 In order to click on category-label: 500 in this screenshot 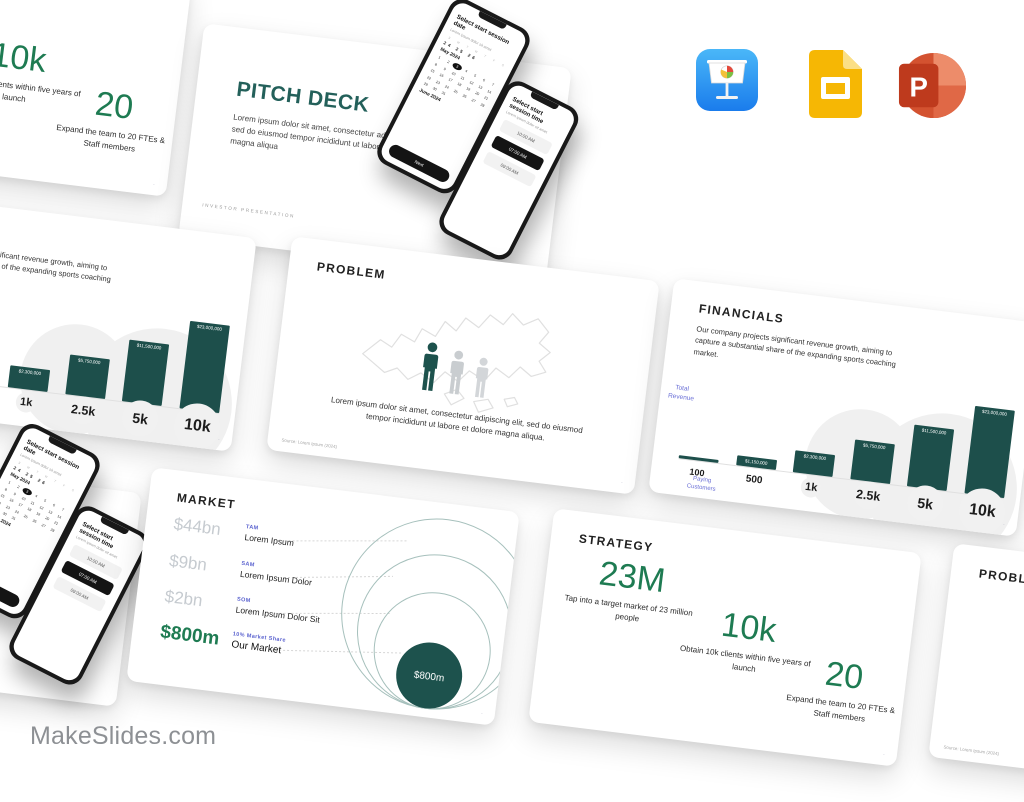, I will do `click(754, 480)`.